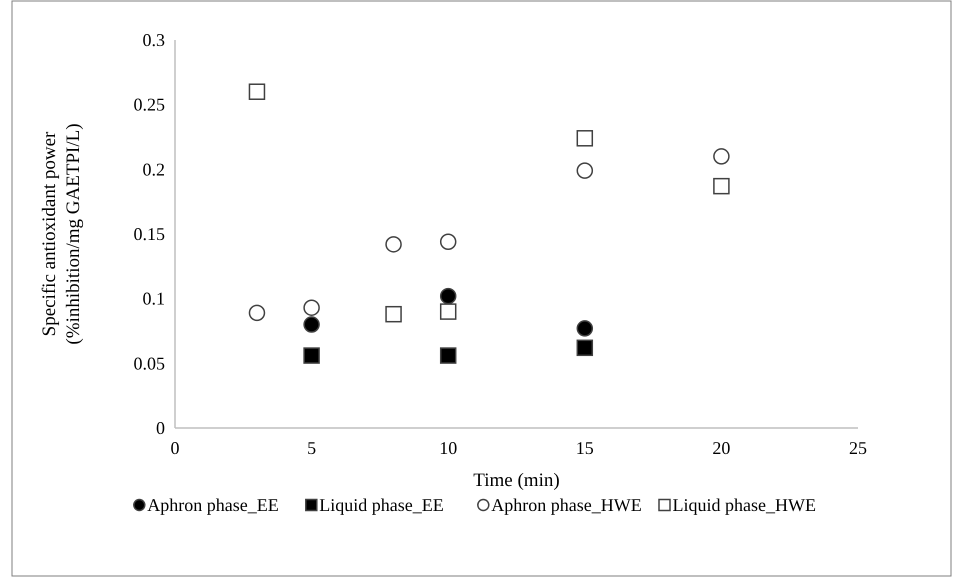  Describe the element at coordinates (381, 505) in the screenshot. I see `legend-label: Liquid phase_EE` at that location.